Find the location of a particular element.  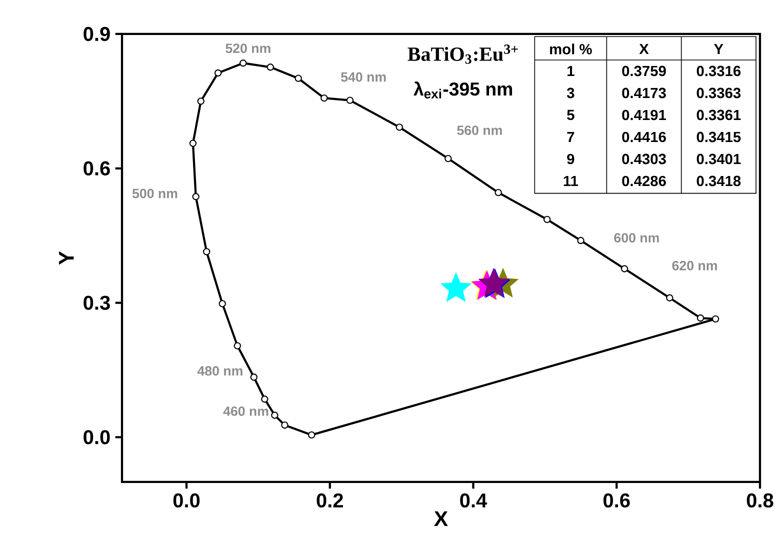

y-tick-label: 0.3 is located at coordinates (97, 303).